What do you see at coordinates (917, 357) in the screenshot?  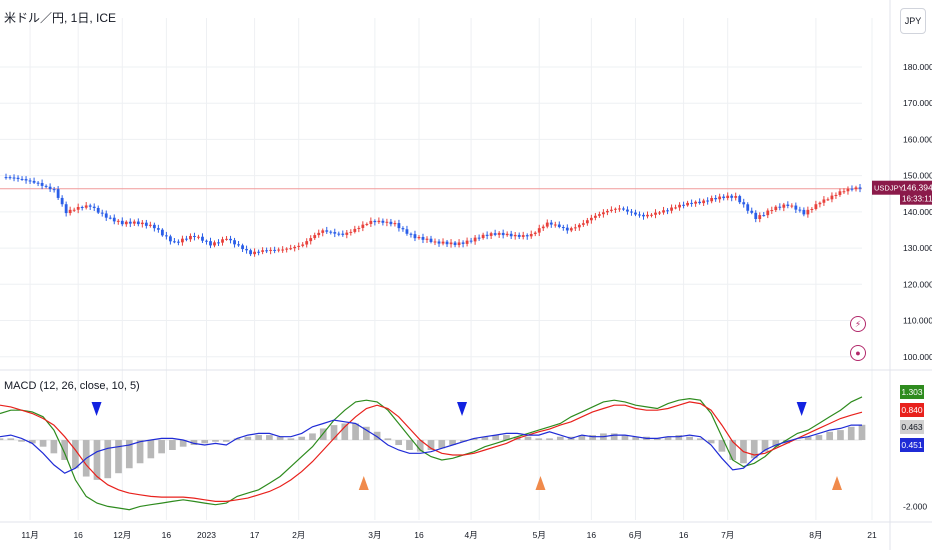 I see `price-axis-label: 100.000` at bounding box center [917, 357].